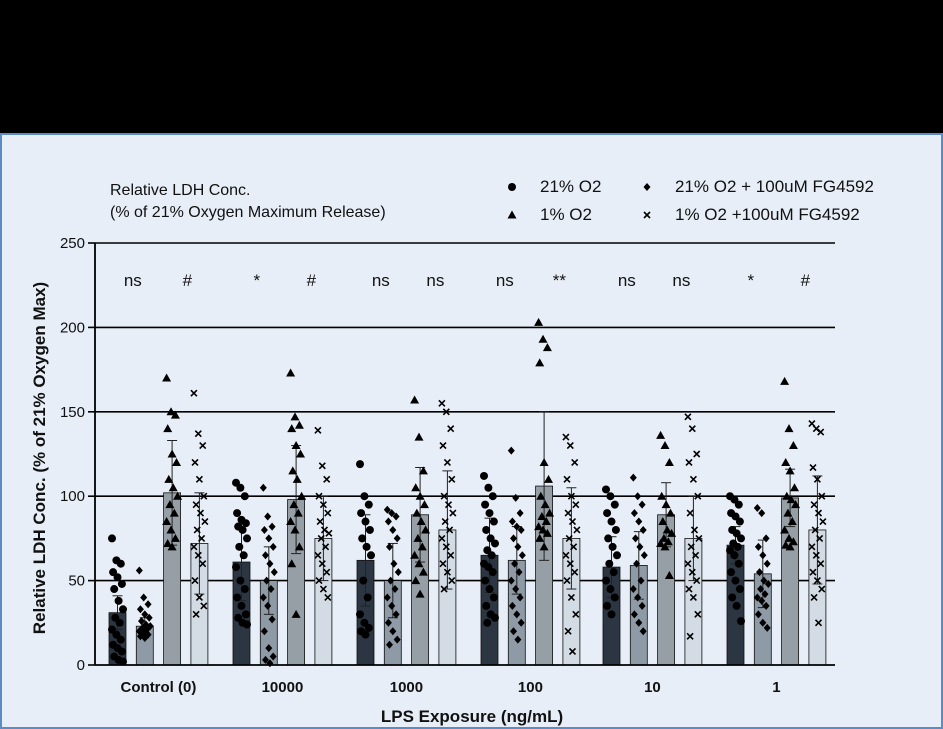 The height and width of the screenshot is (729, 943). What do you see at coordinates (72, 327) in the screenshot?
I see `y-tick-label: 200` at bounding box center [72, 327].